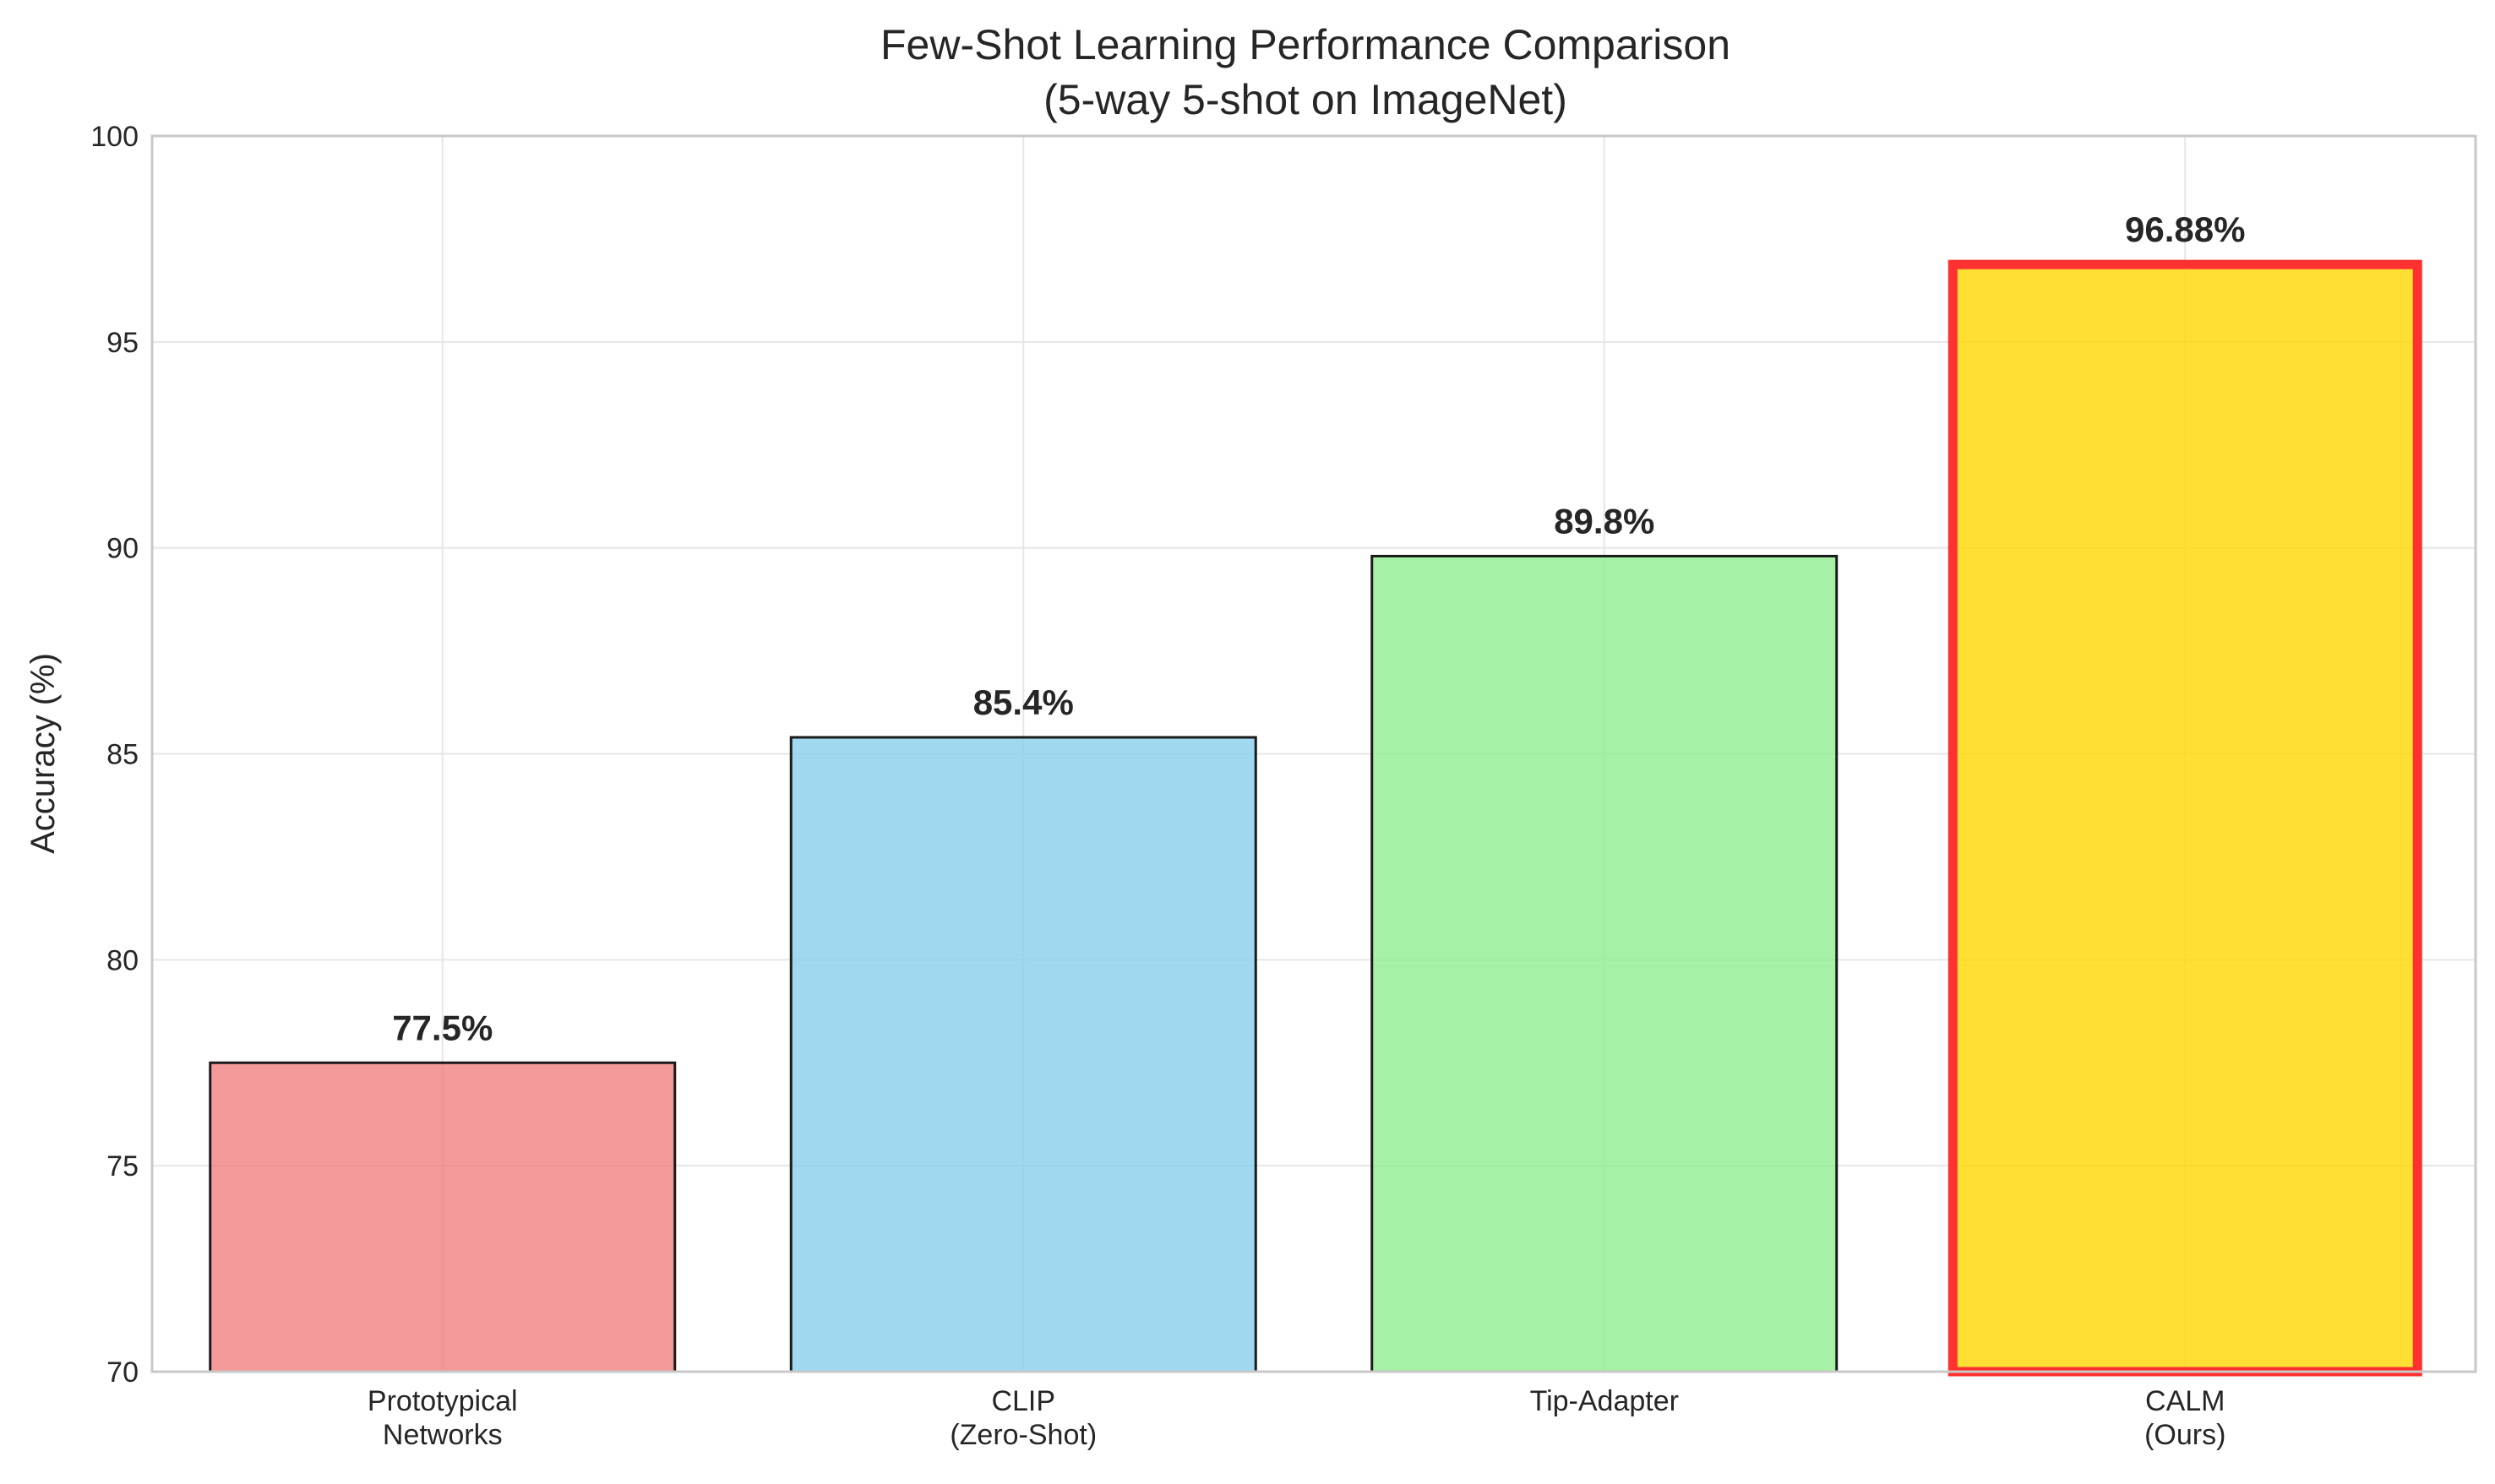 The image size is (2495, 1484). What do you see at coordinates (1023, 1401) in the screenshot?
I see `x-category-label: CLIP` at bounding box center [1023, 1401].